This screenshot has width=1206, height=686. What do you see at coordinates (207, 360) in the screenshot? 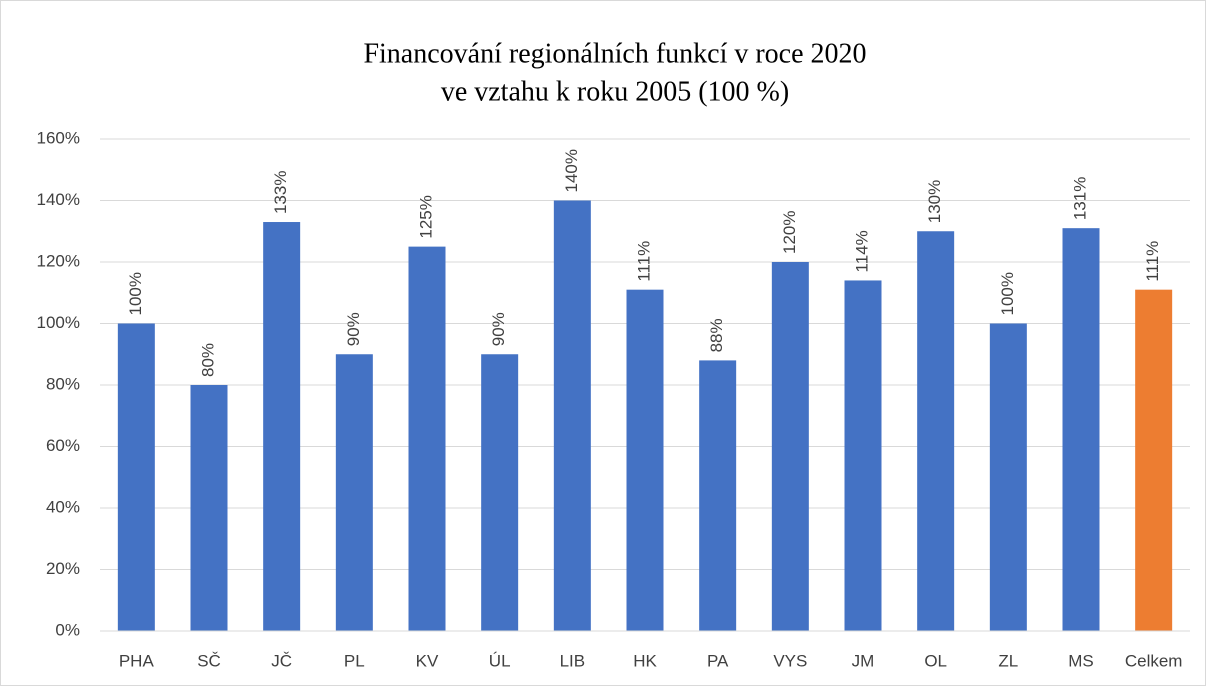
I see `data-label: 80%` at bounding box center [207, 360].